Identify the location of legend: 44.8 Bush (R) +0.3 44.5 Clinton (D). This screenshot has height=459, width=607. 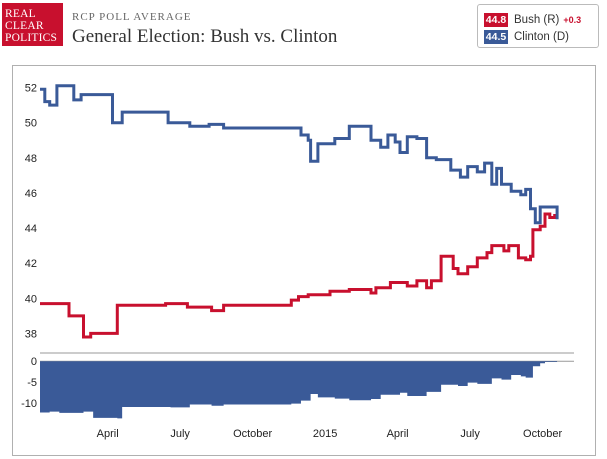
(538, 26).